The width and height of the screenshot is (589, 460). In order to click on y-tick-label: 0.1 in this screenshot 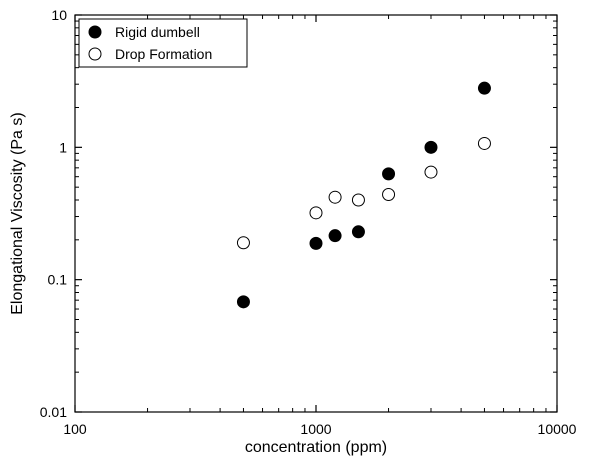, I will do `click(58, 280)`.